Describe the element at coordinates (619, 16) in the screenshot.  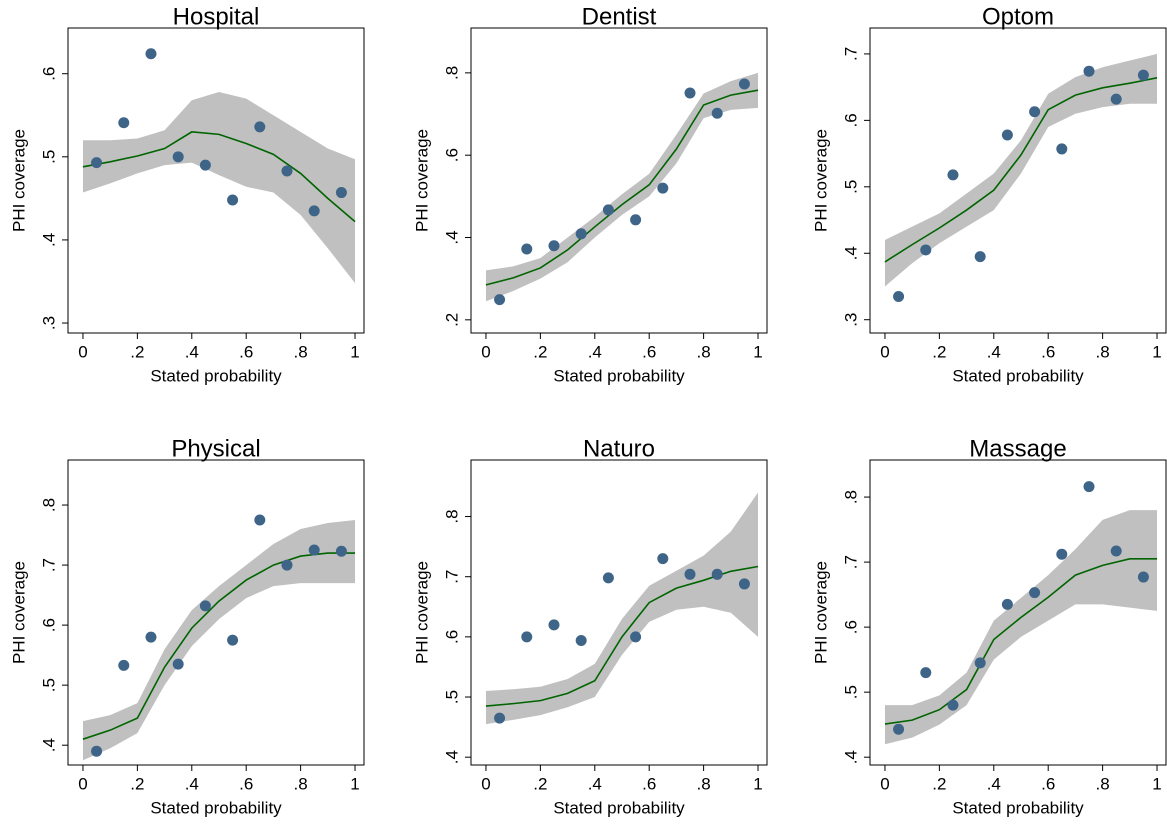
I see `panel-title: Dentist` at that location.